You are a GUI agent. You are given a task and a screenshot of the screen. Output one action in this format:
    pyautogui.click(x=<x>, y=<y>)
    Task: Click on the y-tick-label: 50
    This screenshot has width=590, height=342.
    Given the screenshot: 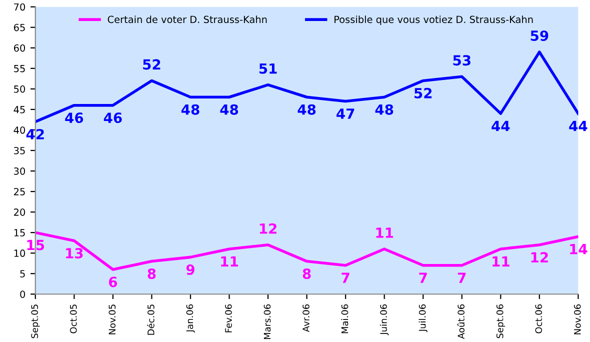 What is the action you would take?
    pyautogui.click(x=20, y=89)
    